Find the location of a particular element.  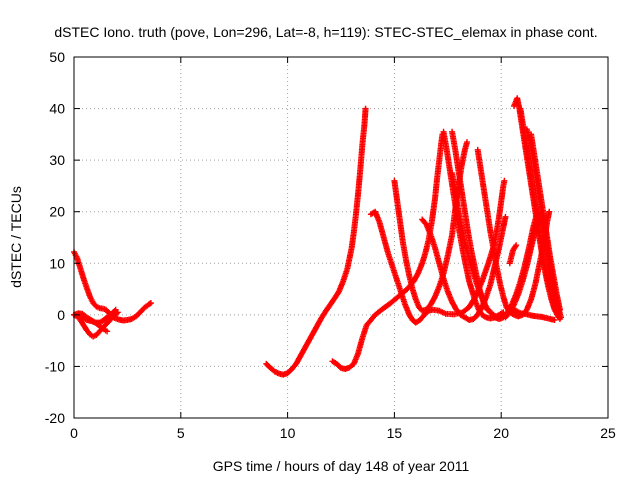

y-tick-label: 10 is located at coordinates (57, 263).